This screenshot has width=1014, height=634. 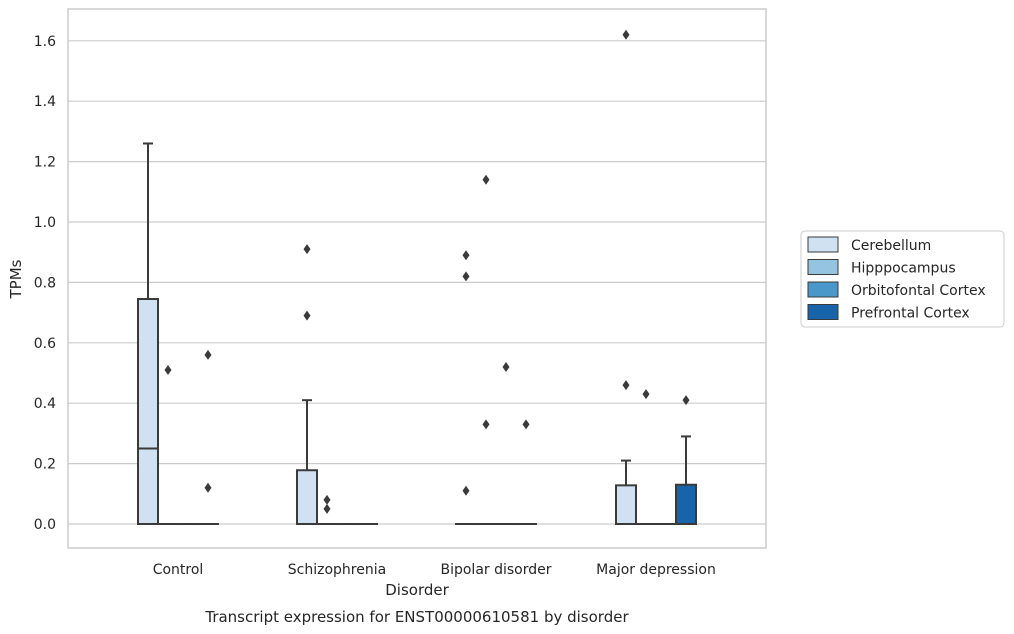 I want to click on y-tick-label: 1.6, so click(x=45, y=42).